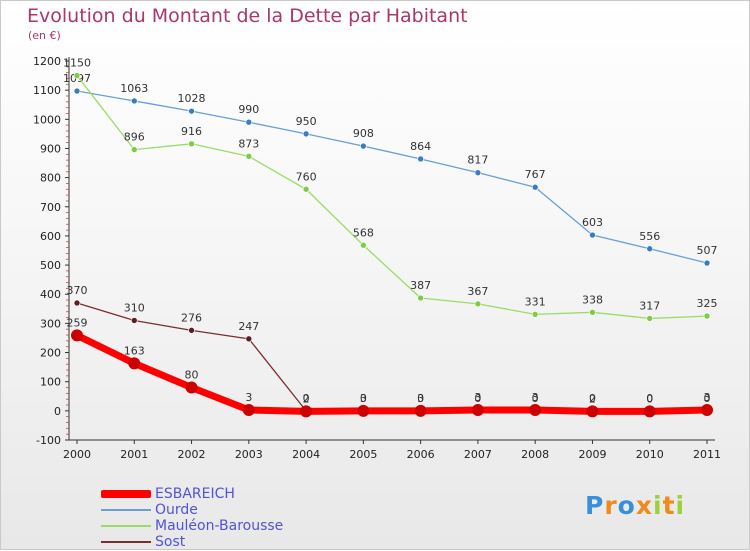 Image resolution: width=750 pixels, height=551 pixels. What do you see at coordinates (126, 542) in the screenshot?
I see `legend-swatch-sost` at bounding box center [126, 542].